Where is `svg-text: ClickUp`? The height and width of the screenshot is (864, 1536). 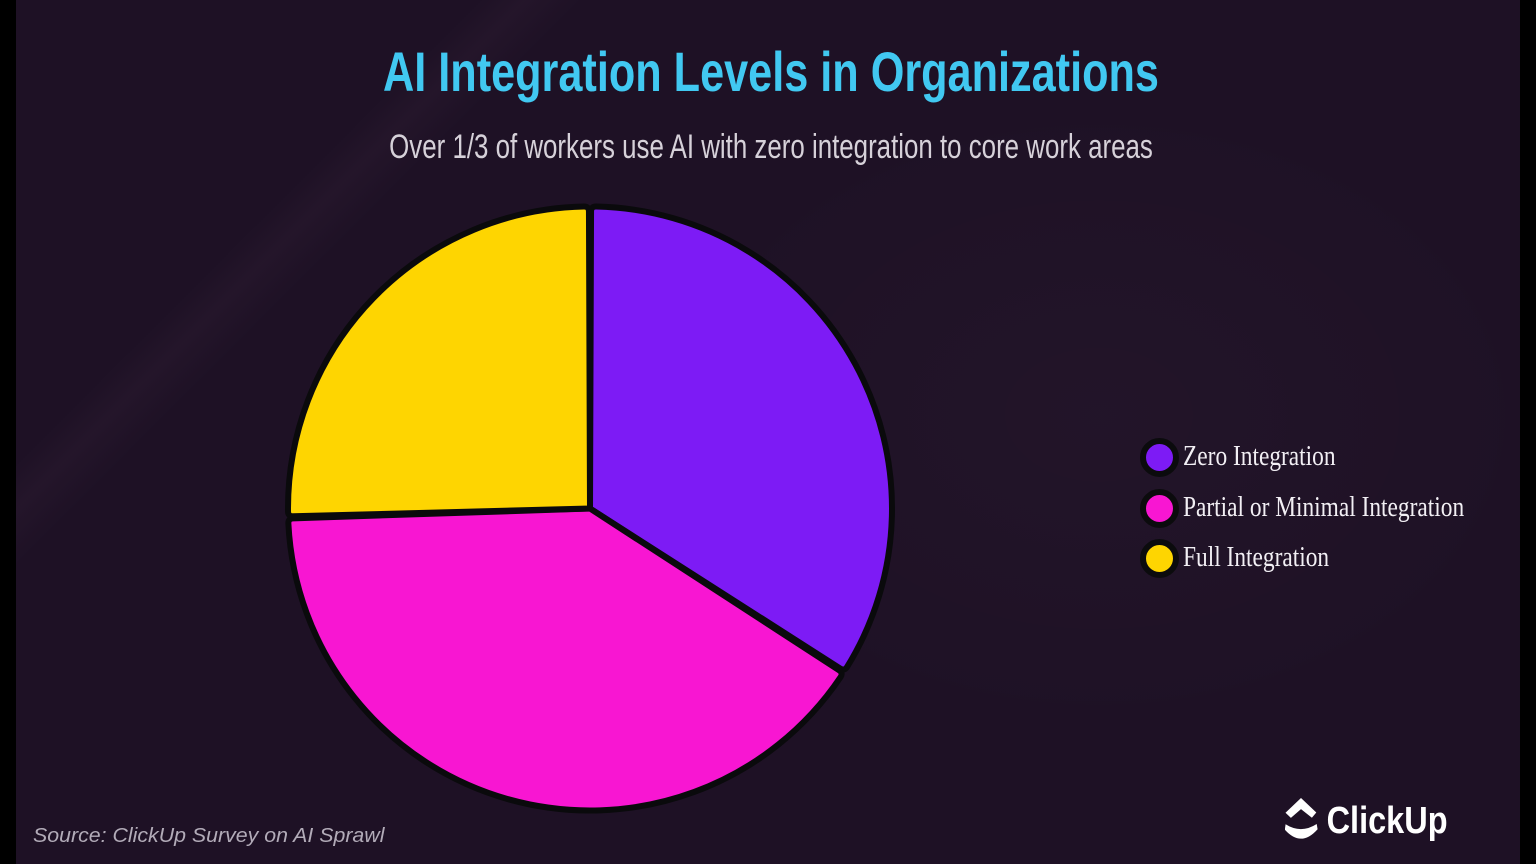 svg-text: ClickUp is located at coordinates (1387, 821).